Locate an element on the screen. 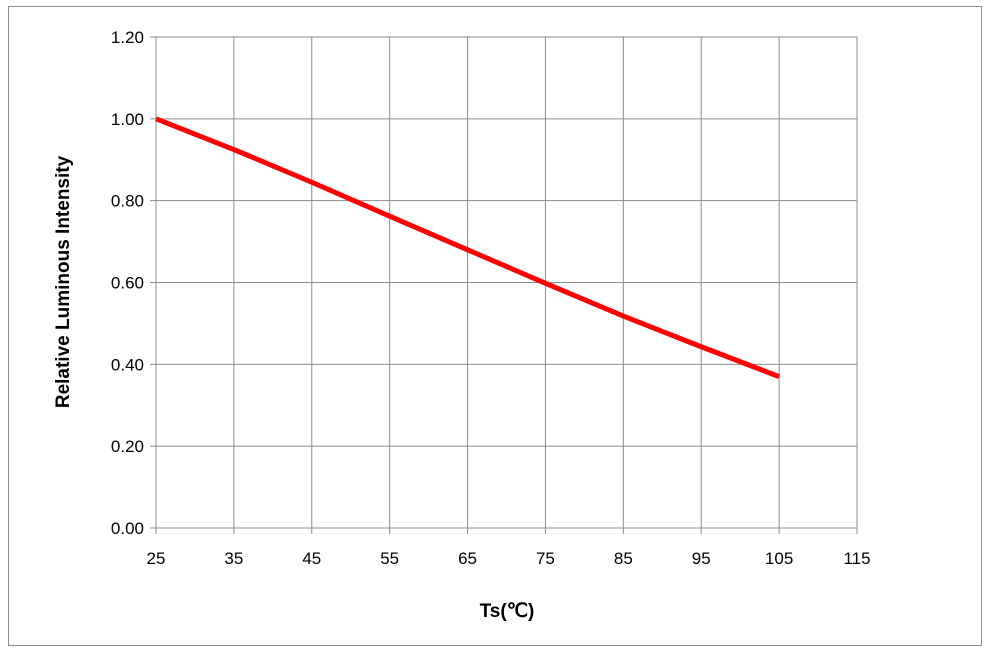  y-tick-label: 1.20 is located at coordinates (127, 37).